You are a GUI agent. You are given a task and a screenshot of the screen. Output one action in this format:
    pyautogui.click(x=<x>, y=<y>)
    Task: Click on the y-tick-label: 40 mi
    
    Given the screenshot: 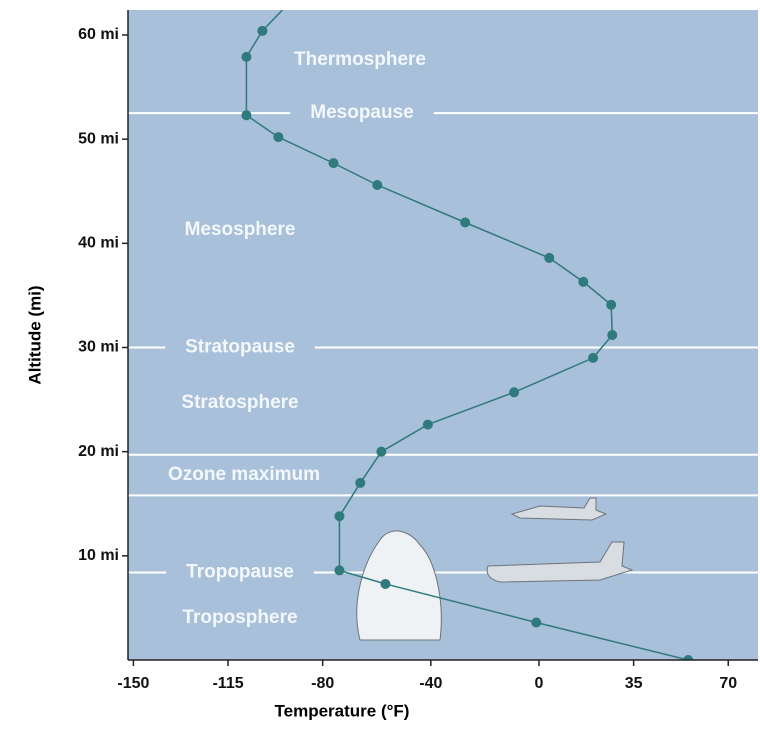 What is the action you would take?
    pyautogui.click(x=98, y=243)
    